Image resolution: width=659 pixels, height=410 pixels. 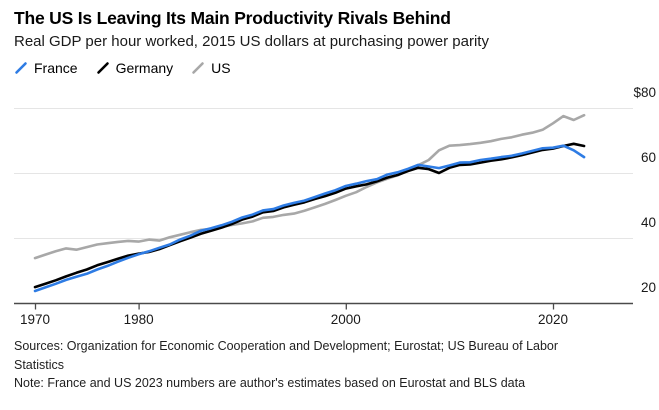 What do you see at coordinates (56, 68) in the screenshot?
I see `legend-label-france: France` at bounding box center [56, 68].